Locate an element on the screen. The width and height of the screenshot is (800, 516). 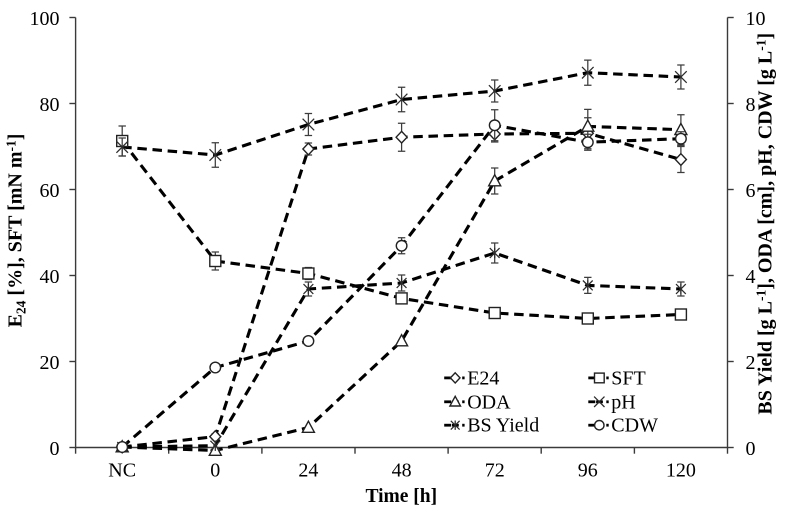
svg-text: ODA is located at coordinates (489, 402).